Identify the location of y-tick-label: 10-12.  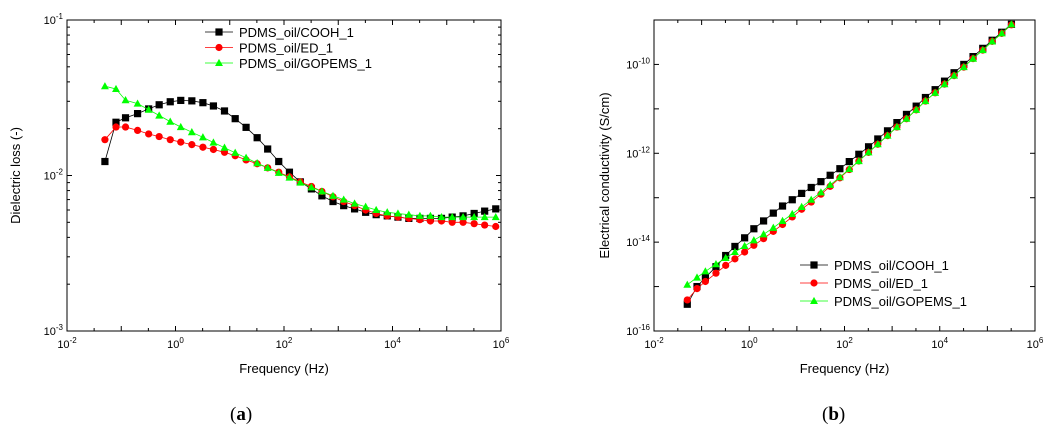
(638, 152).